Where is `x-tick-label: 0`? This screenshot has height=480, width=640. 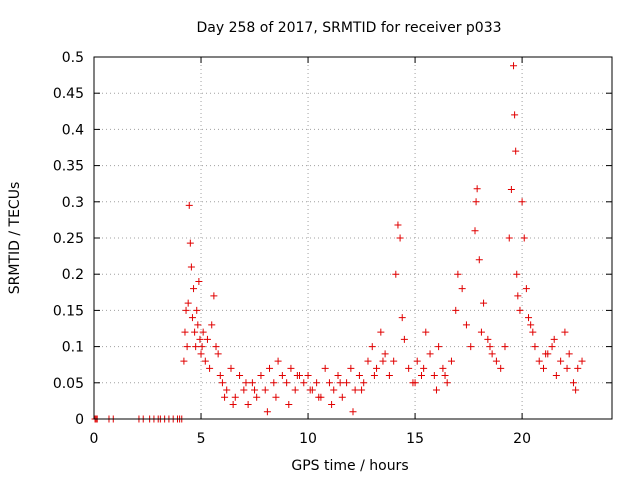
x-tick-label: 0 is located at coordinates (94, 439).